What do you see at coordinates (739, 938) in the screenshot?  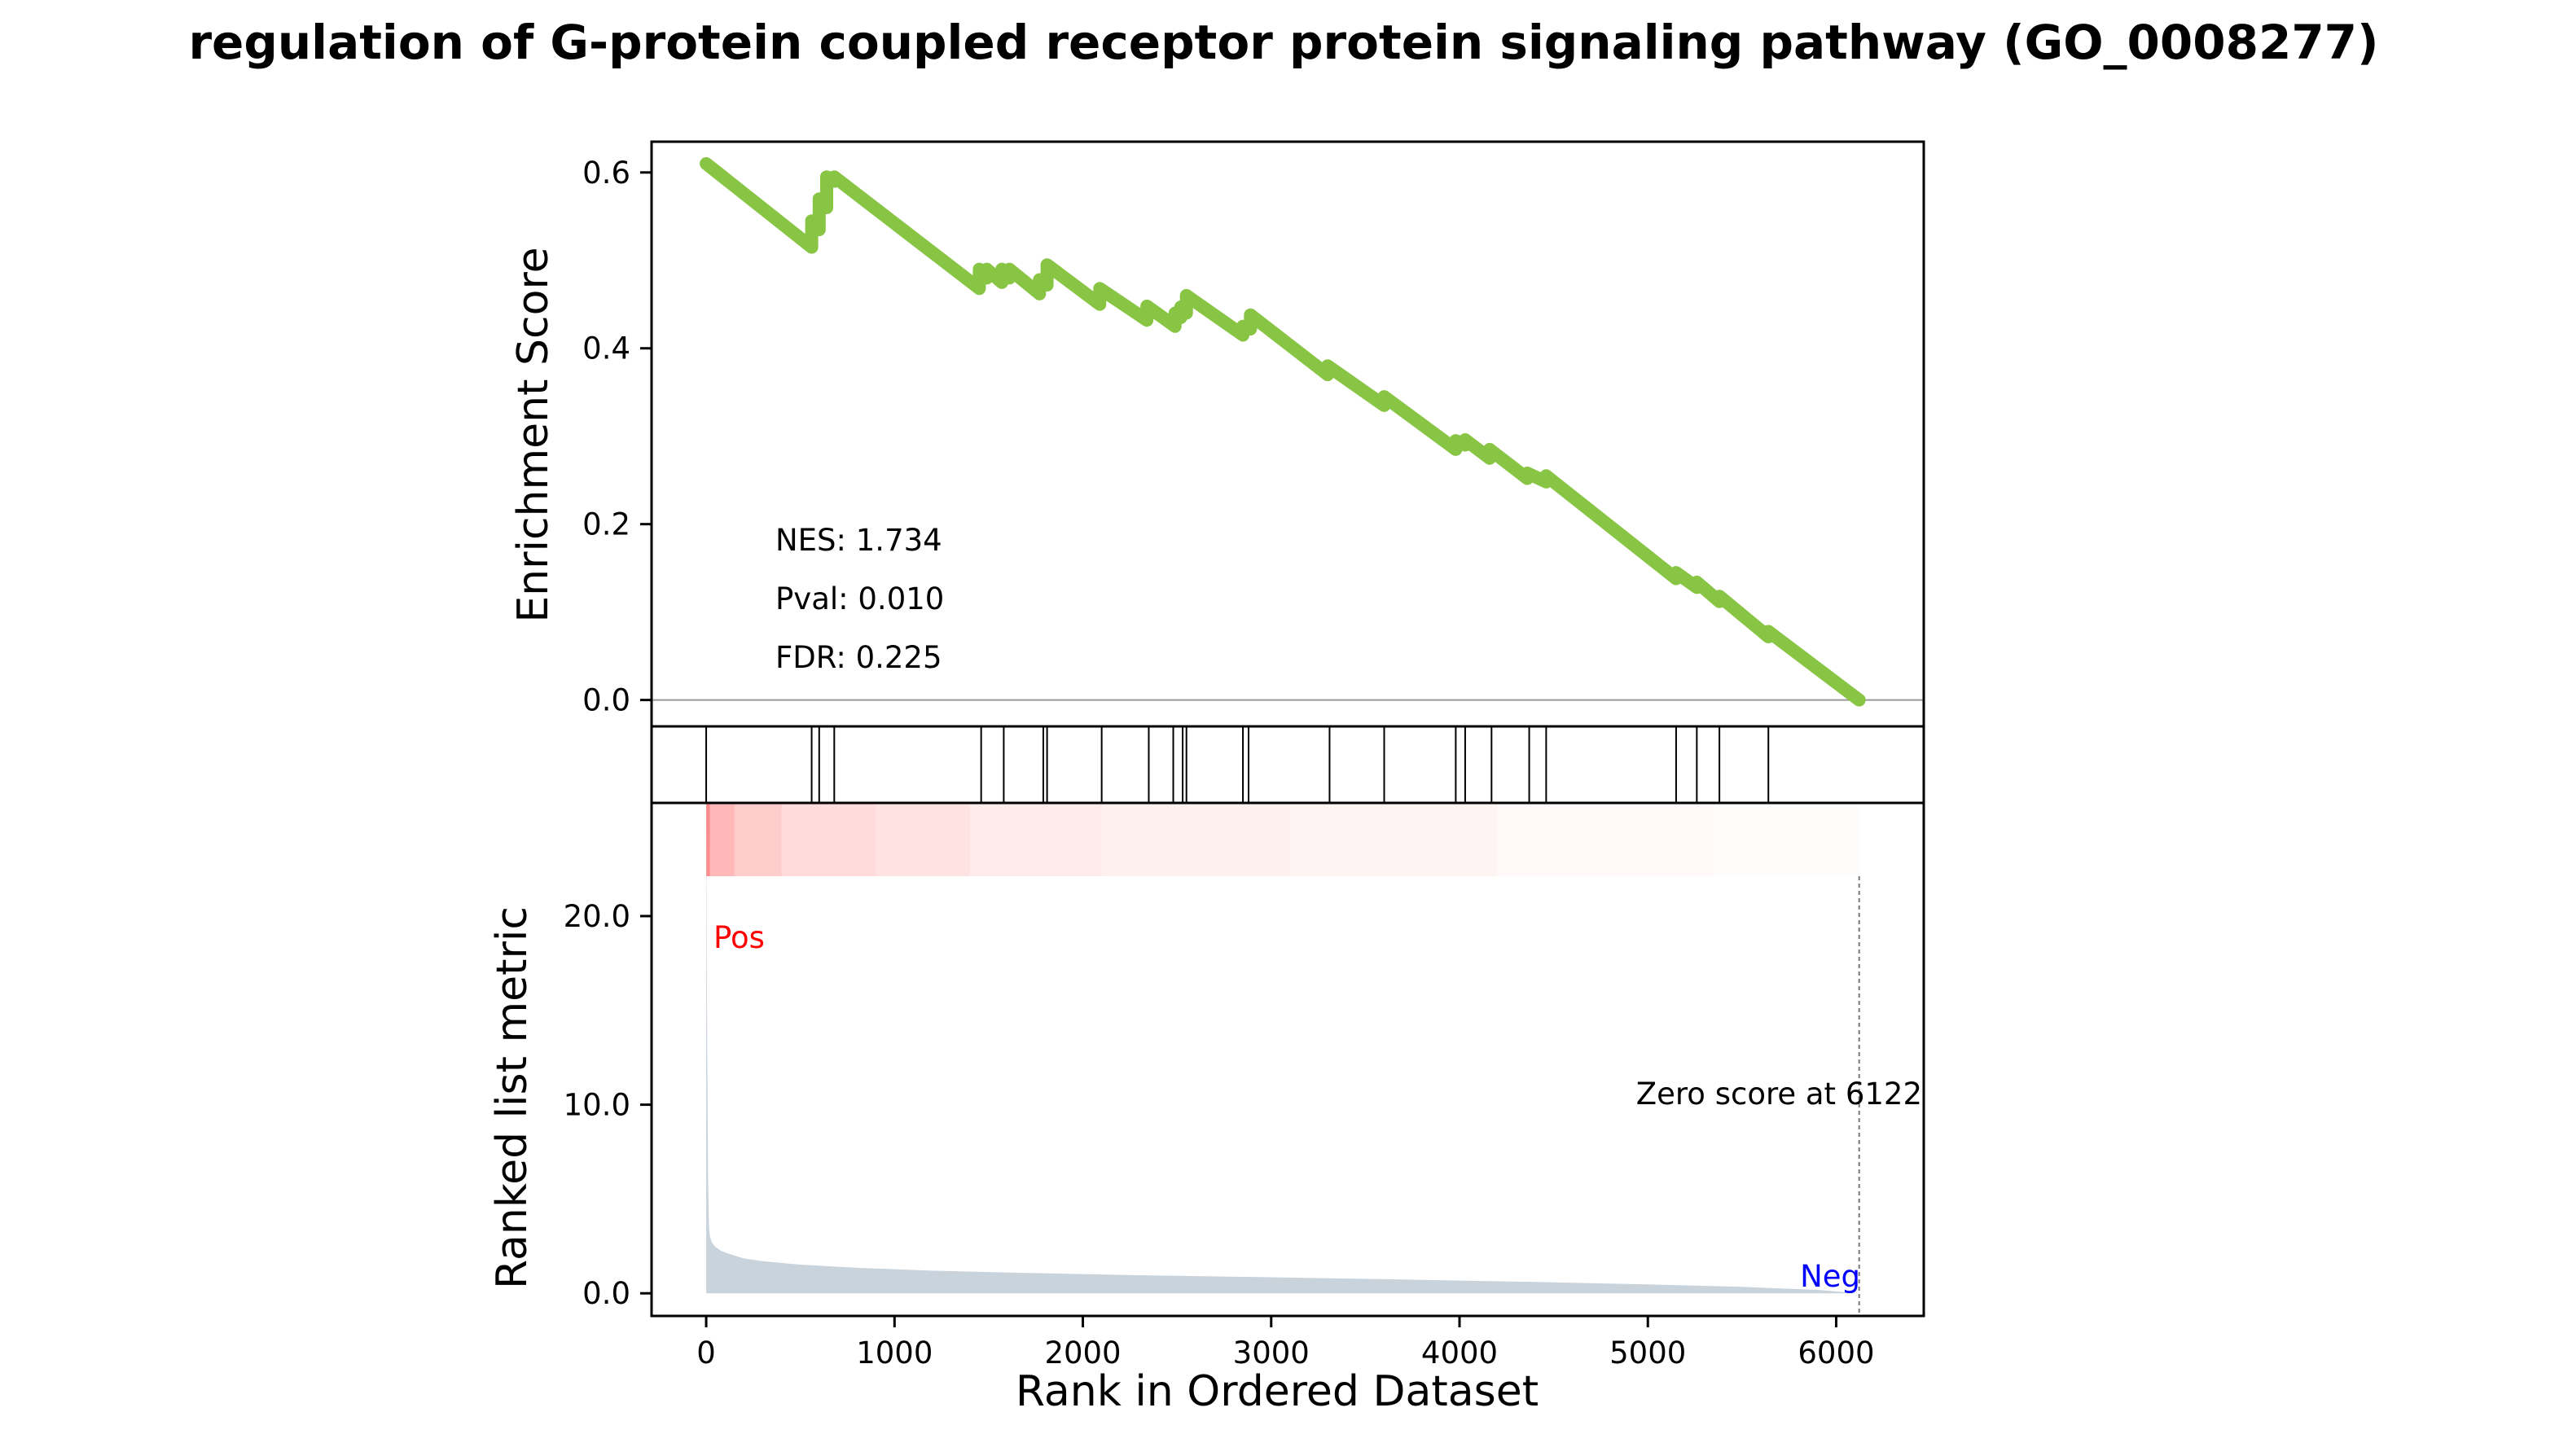 I see `pos-label: Pos` at bounding box center [739, 938].